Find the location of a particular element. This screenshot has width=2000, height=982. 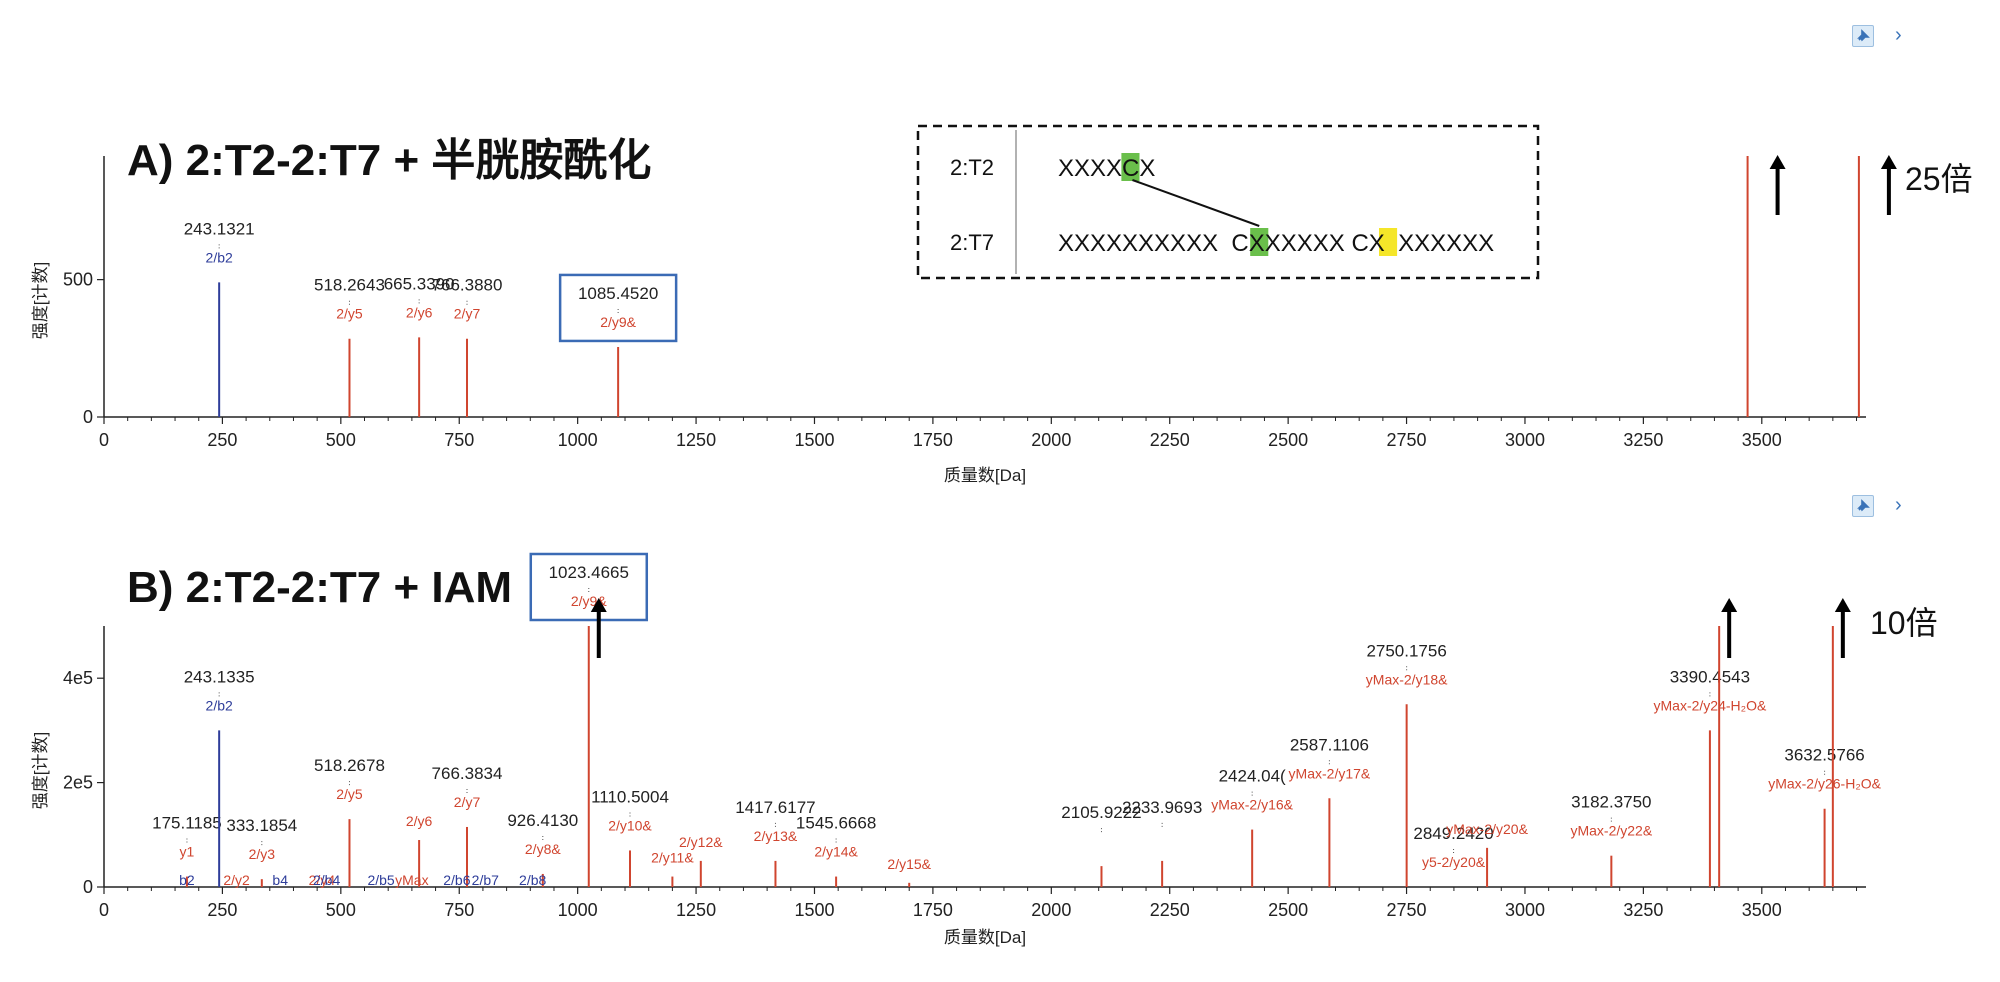

baseline-ion-label: 2/b6 is located at coordinates (456, 880).